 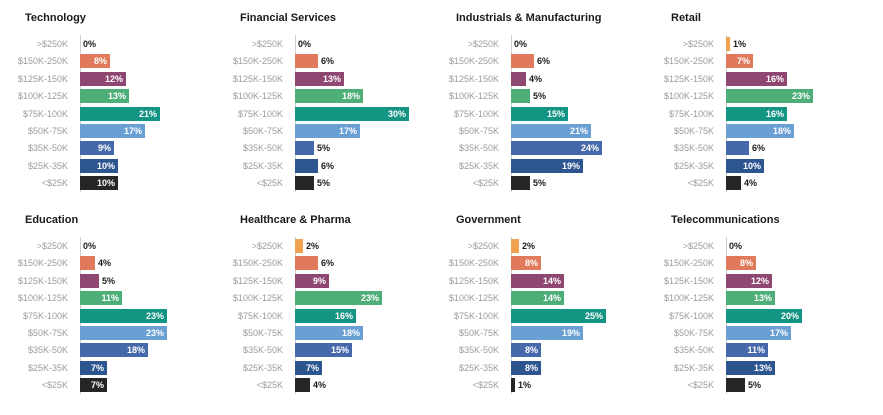 What do you see at coordinates (774, 78) in the screenshot?
I see `value-label: 16%` at bounding box center [774, 78].